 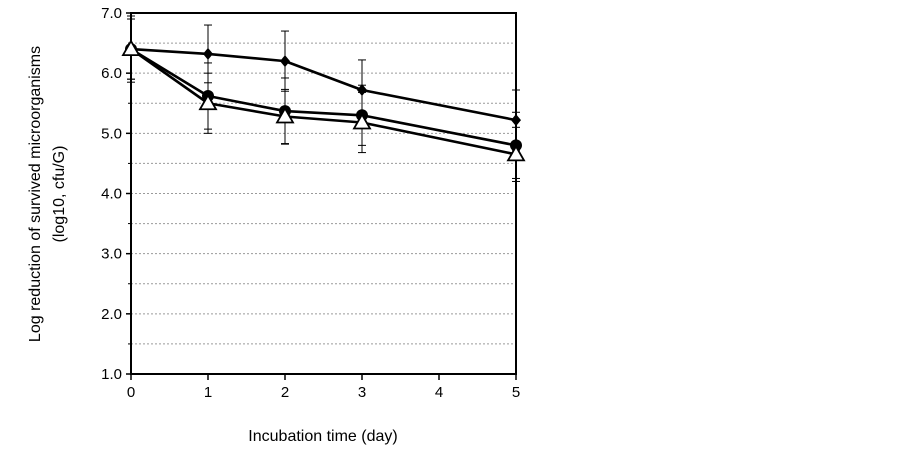 I want to click on x-tick-label: 0, so click(x=131, y=392).